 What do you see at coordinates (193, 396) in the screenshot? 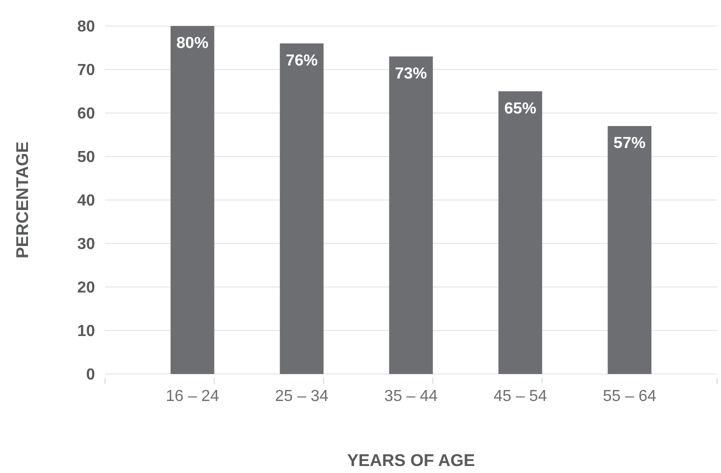
I see `x-tick-label: 16 – 24` at bounding box center [193, 396].